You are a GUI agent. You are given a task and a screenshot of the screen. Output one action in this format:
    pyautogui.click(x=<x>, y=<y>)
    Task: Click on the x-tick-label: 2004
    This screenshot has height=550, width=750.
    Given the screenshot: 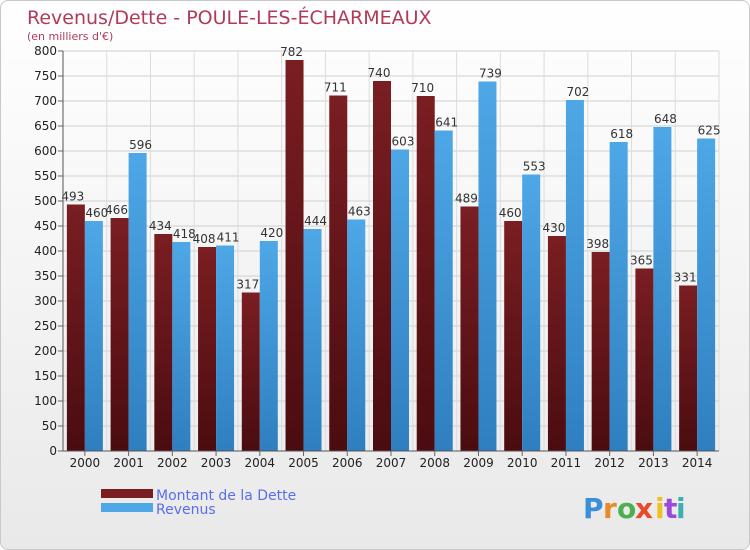 What is the action you would take?
    pyautogui.click(x=260, y=463)
    